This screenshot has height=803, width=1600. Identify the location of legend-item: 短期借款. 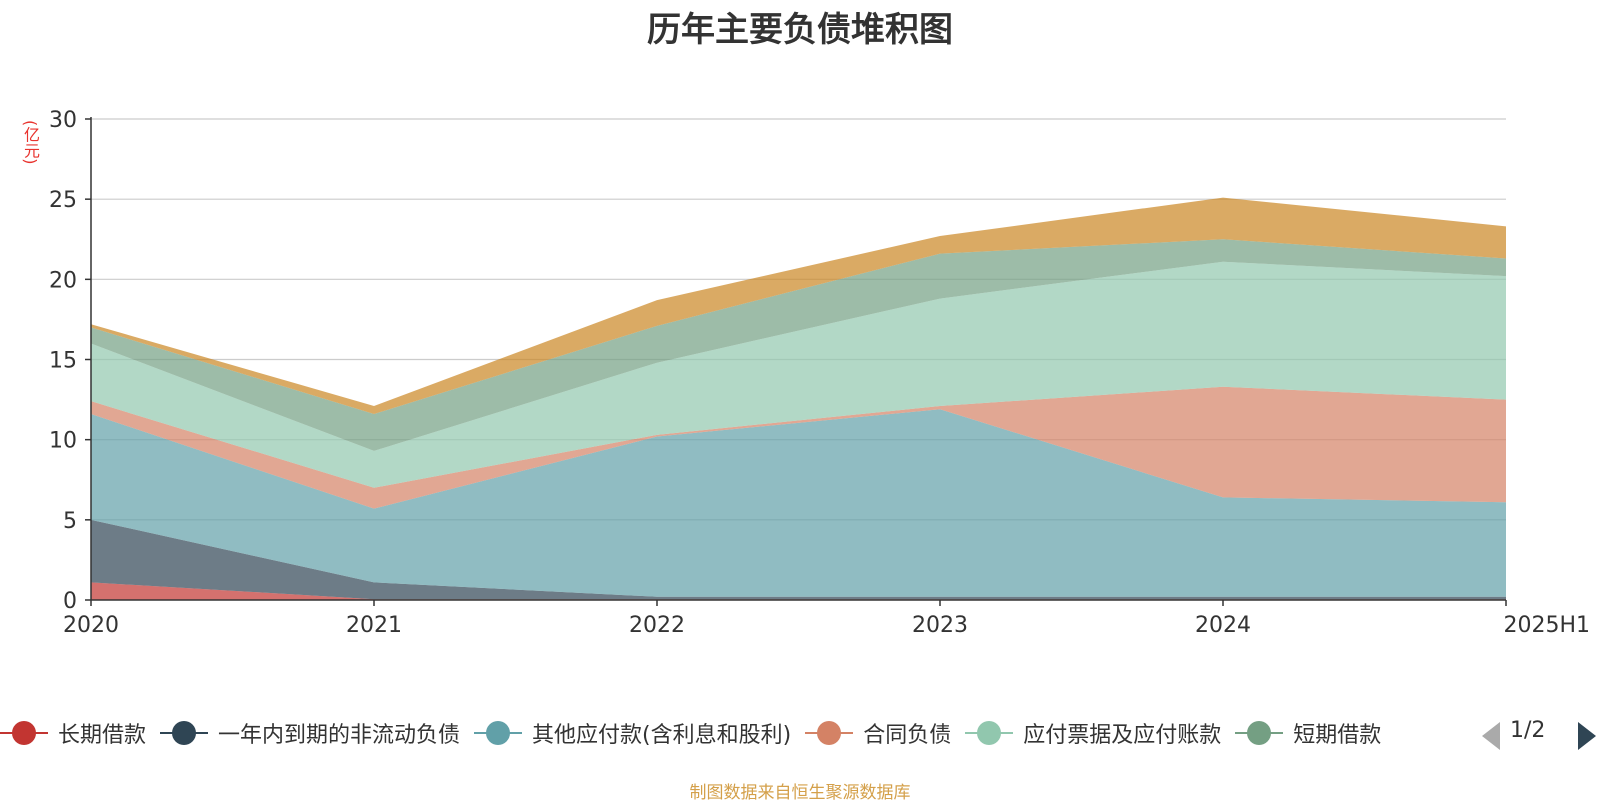
(1308, 733).